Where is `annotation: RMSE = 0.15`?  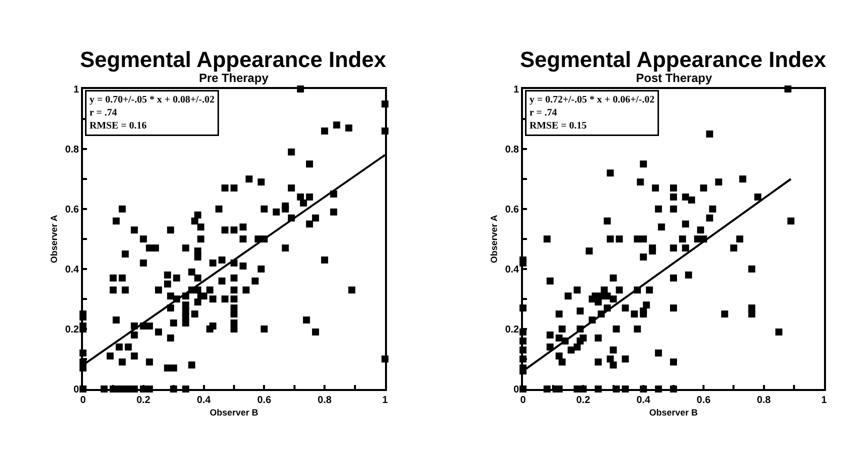
annotation: RMSE = 0.15 is located at coordinates (558, 126).